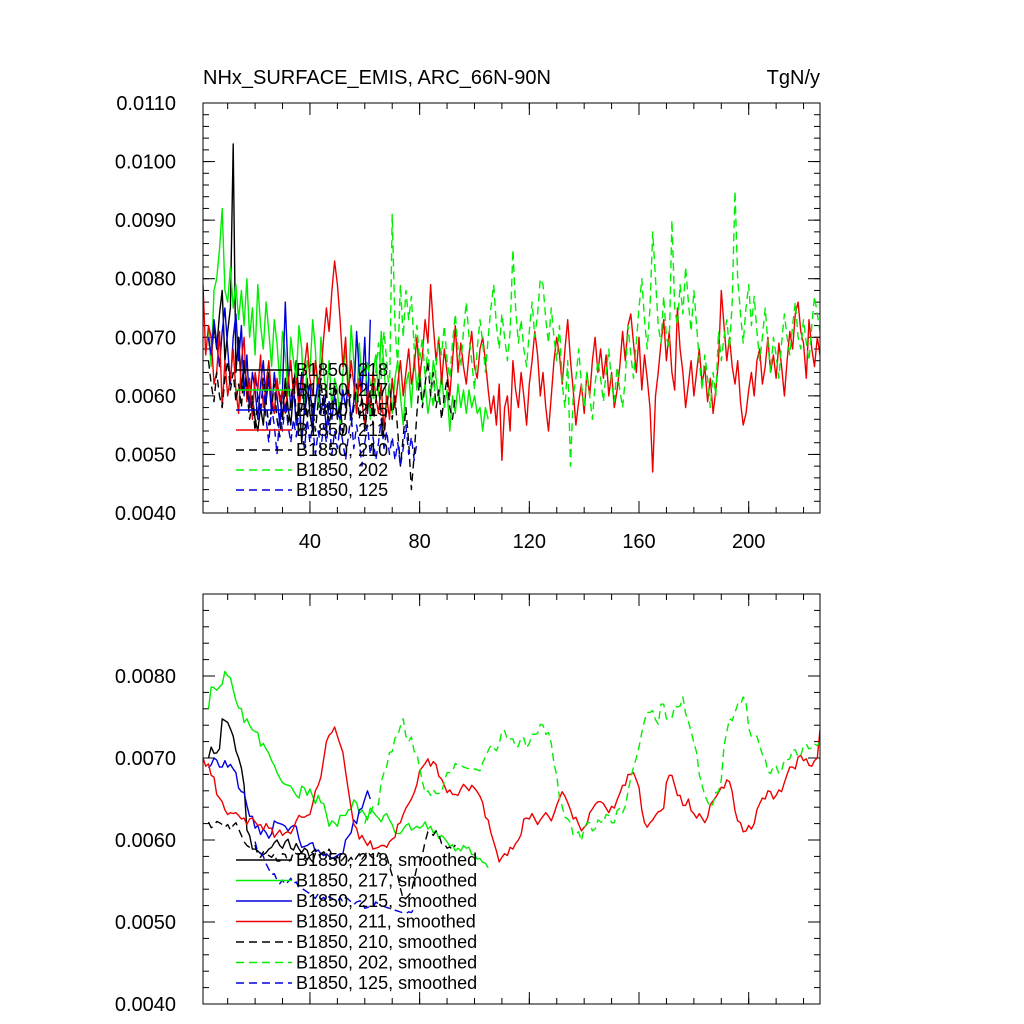  What do you see at coordinates (793, 78) in the screenshot?
I see `units-label: TgN/y` at bounding box center [793, 78].